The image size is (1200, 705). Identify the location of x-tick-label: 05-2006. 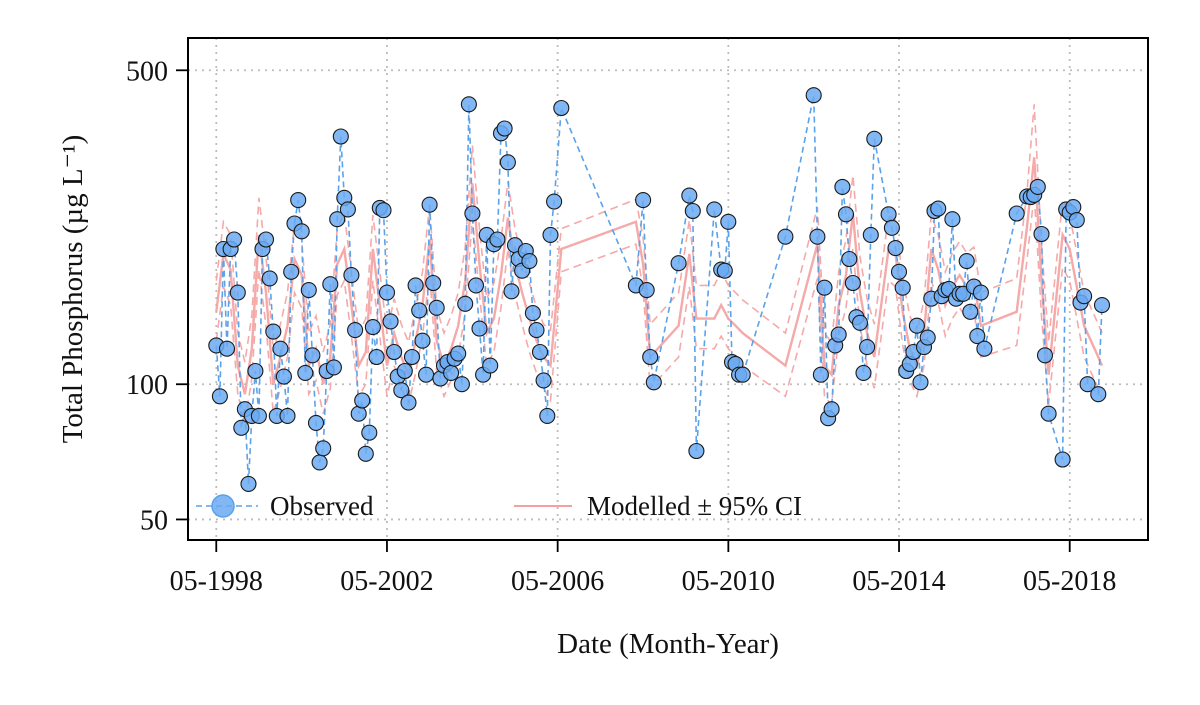
(557, 581).